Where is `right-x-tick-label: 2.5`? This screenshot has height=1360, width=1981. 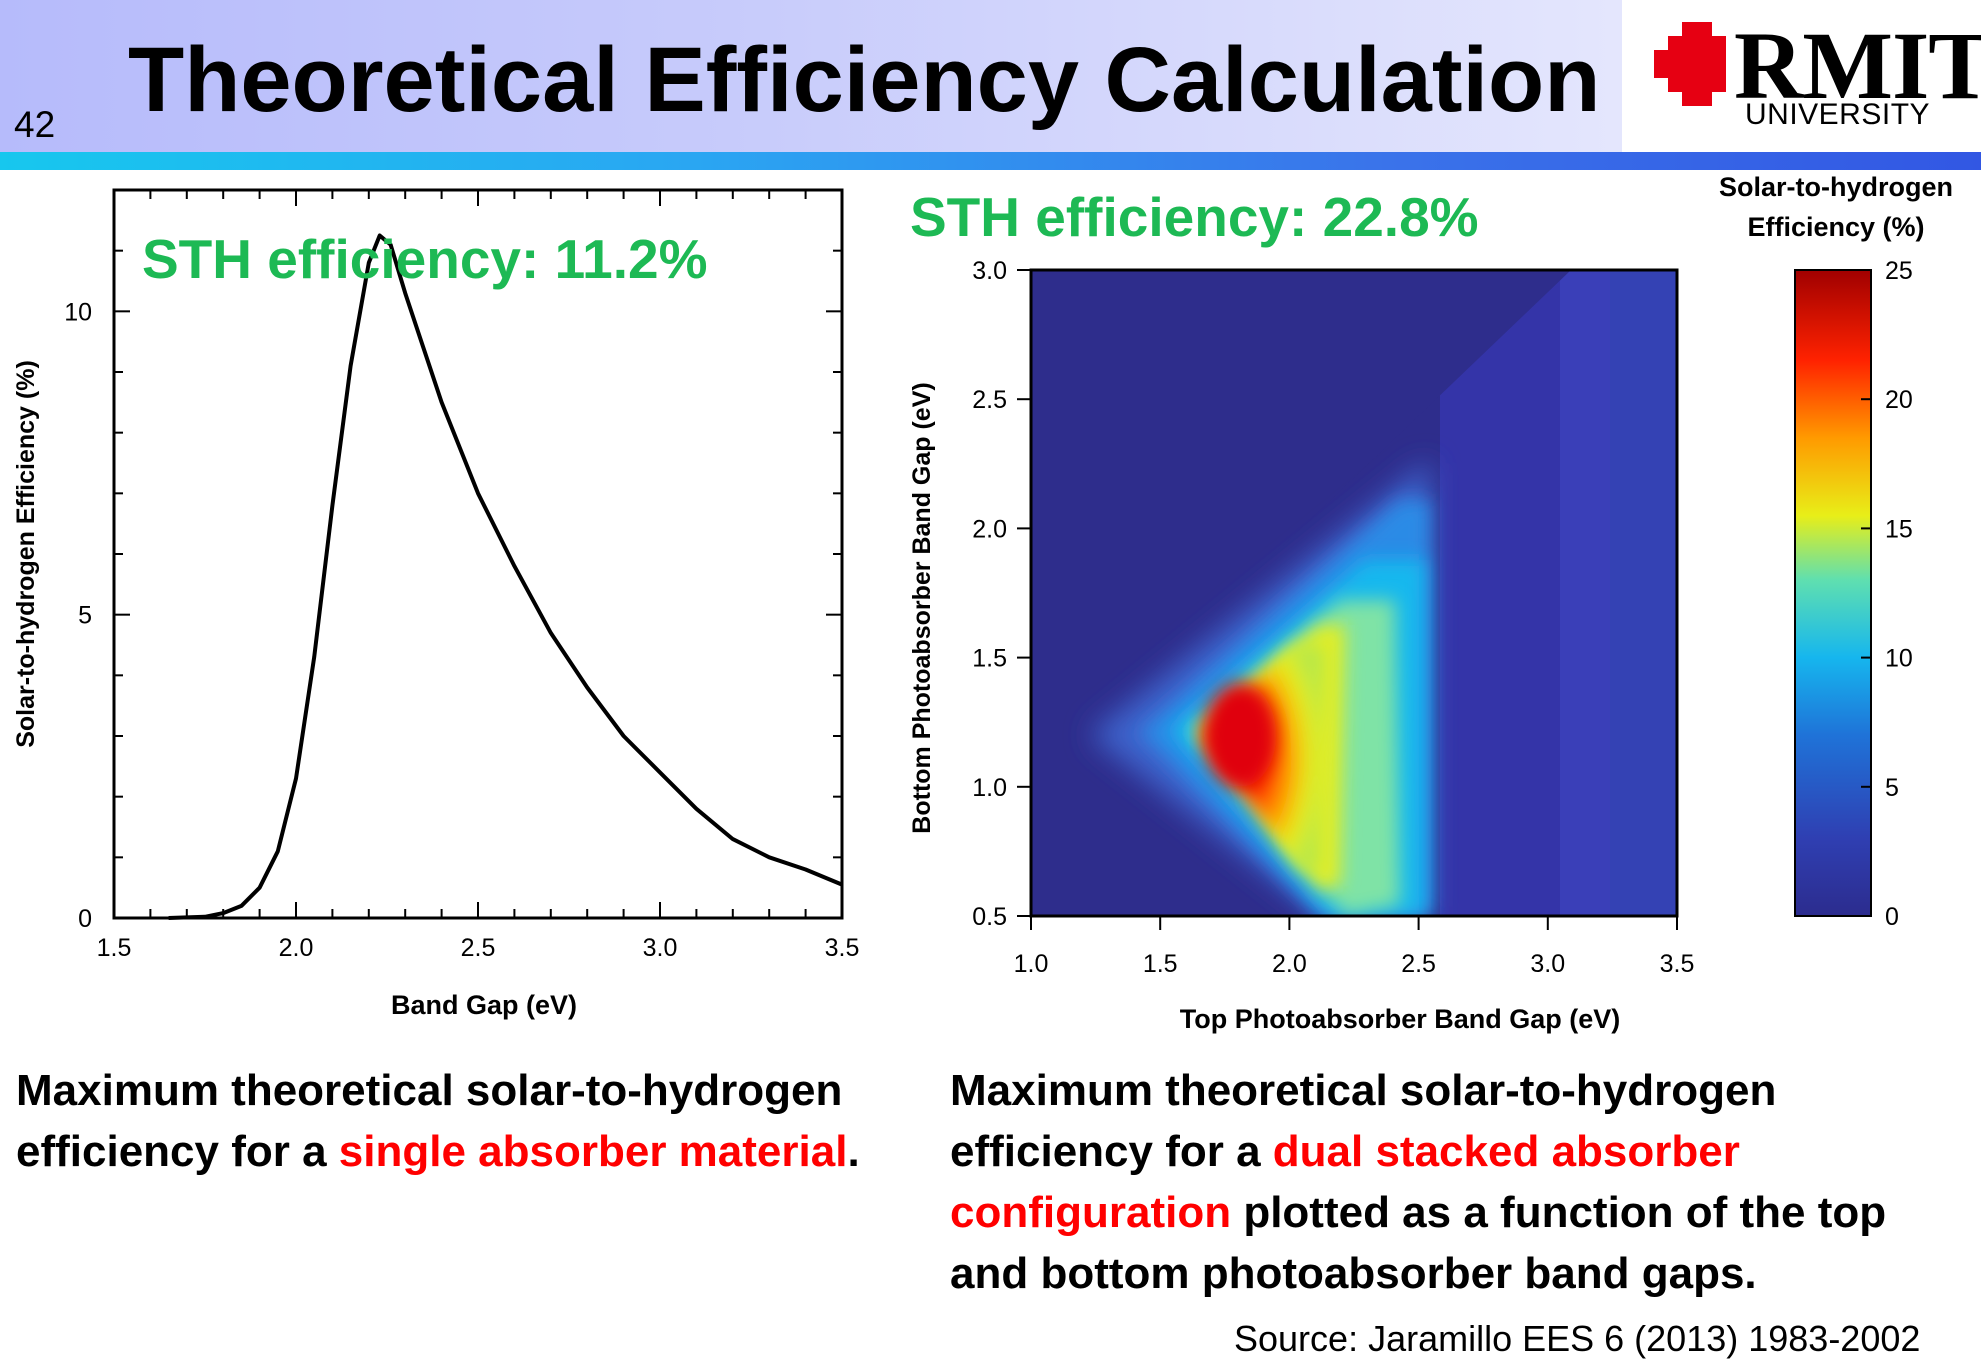 right-x-tick-label: 2.5 is located at coordinates (1418, 964).